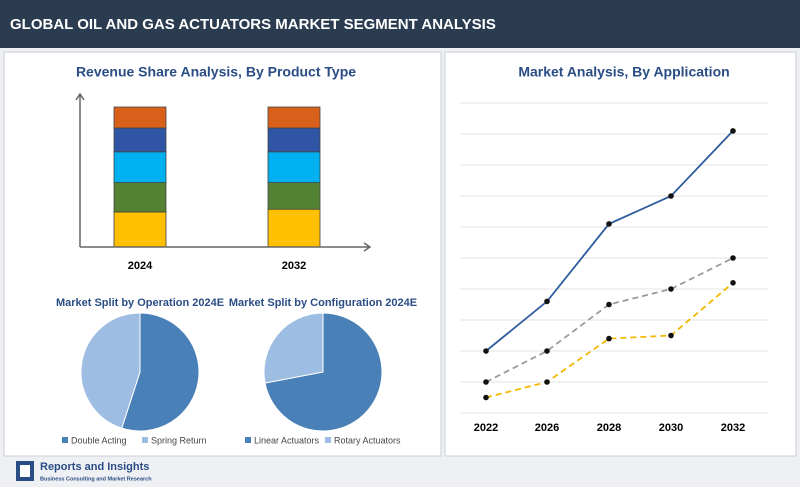 The height and width of the screenshot is (492, 800). I want to click on footer-tagline: Business Consulting and Market Research, so click(96, 479).